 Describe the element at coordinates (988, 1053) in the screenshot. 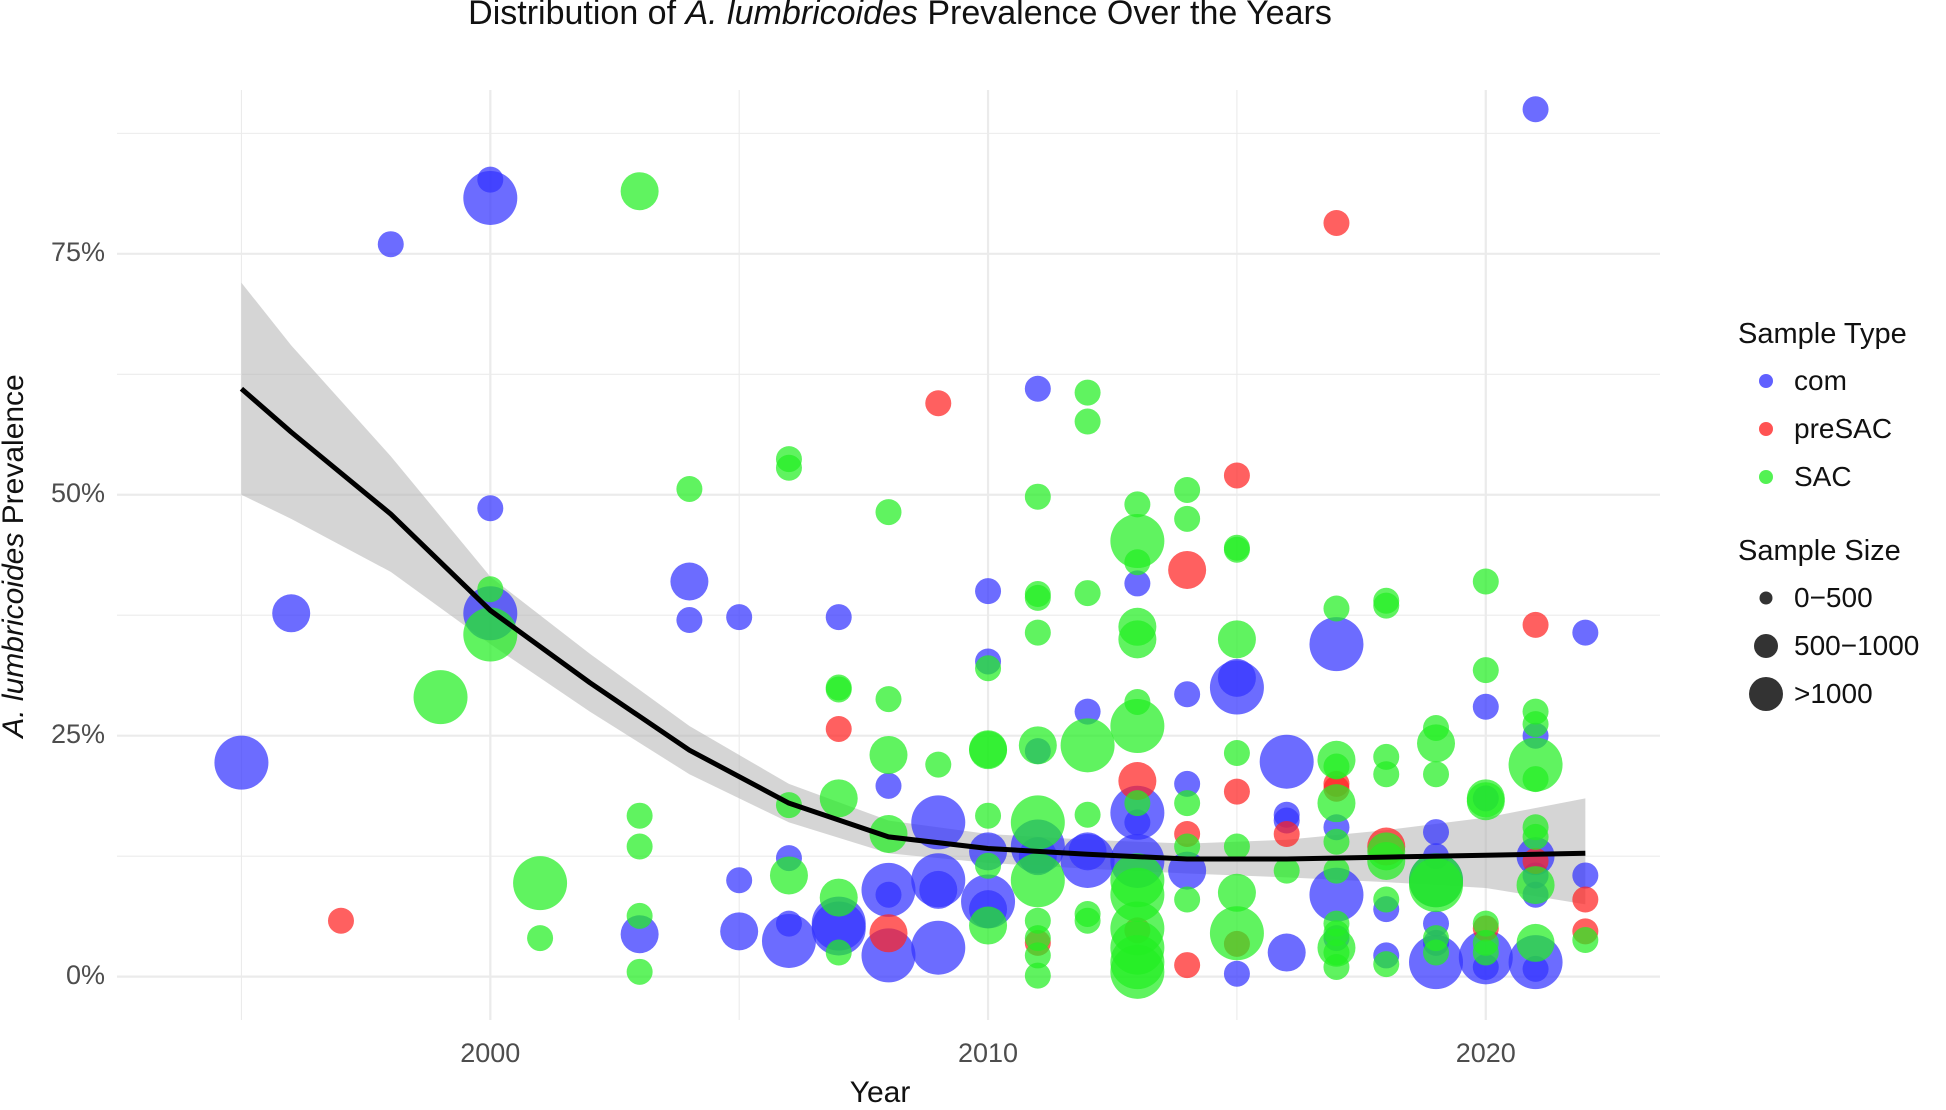

I see `x-tick-label: 2010` at that location.